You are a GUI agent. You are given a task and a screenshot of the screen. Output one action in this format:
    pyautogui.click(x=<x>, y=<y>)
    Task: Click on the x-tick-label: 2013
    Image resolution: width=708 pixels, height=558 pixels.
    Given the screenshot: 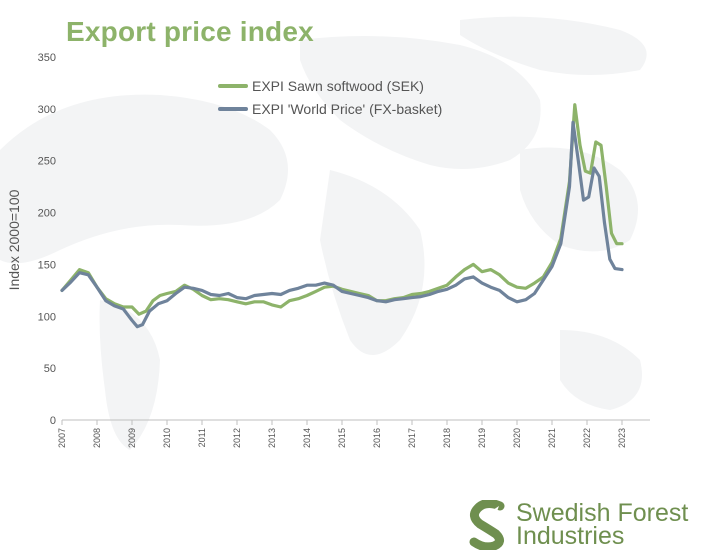 What is the action you would take?
    pyautogui.click(x=272, y=438)
    